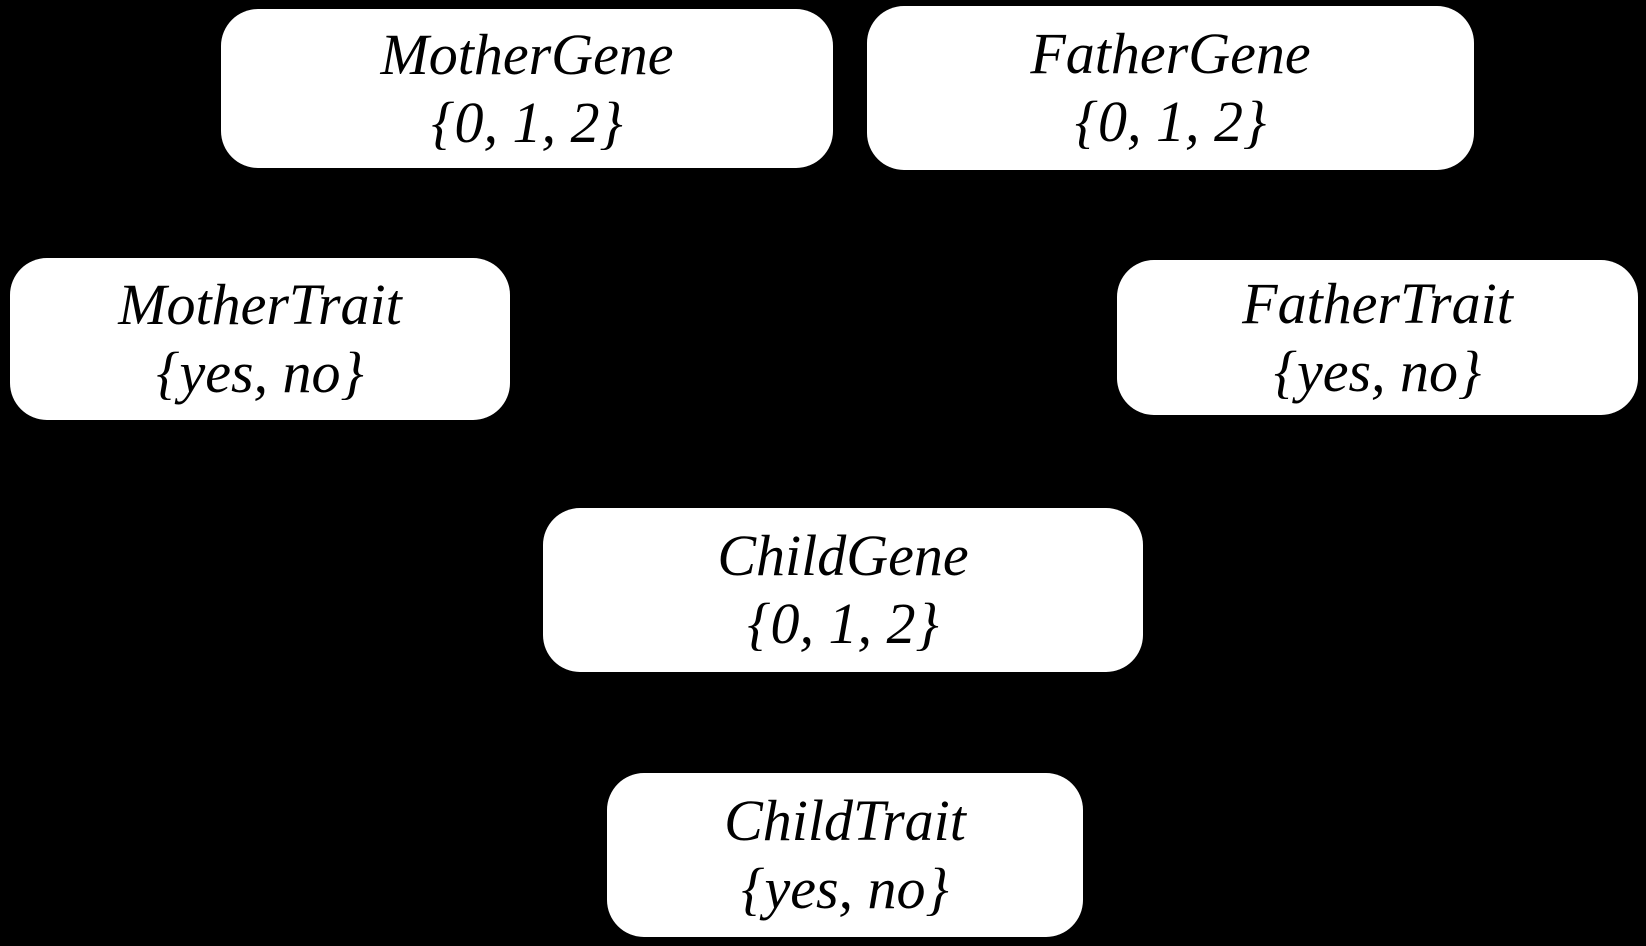 This screenshot has width=1646, height=946. Describe the element at coordinates (845, 855) in the screenshot. I see `node-child-trait: ChildTrait {yes, no}` at that location.